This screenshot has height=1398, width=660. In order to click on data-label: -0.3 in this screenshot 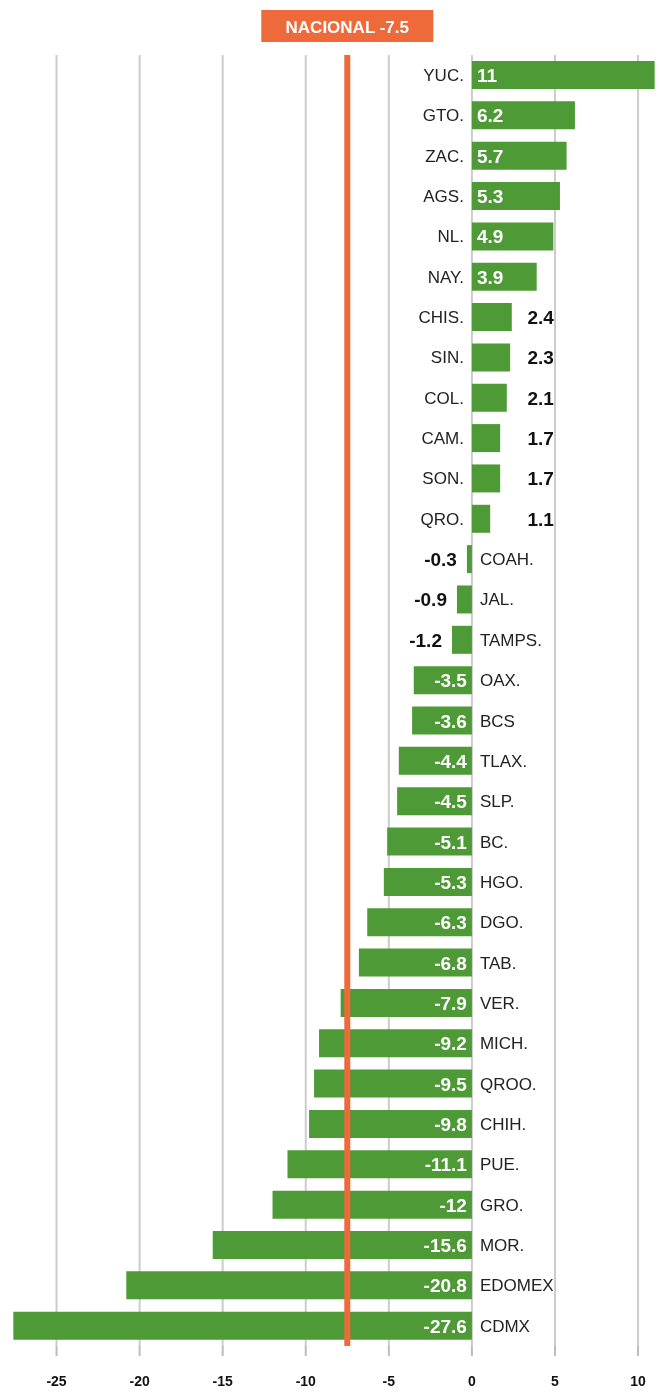, I will do `click(440, 560)`.